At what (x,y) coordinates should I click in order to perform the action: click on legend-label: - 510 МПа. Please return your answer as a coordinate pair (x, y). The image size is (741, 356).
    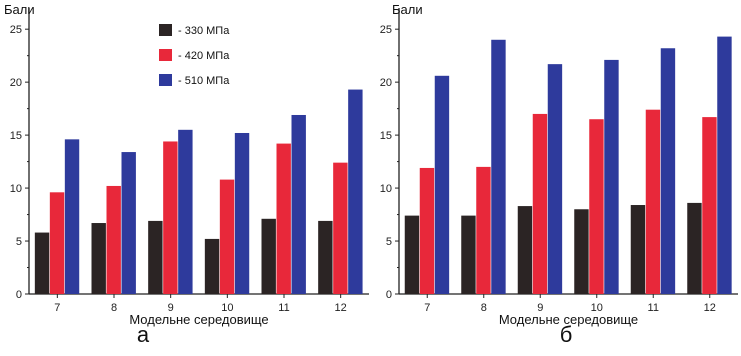
    Looking at the image, I should click on (204, 81).